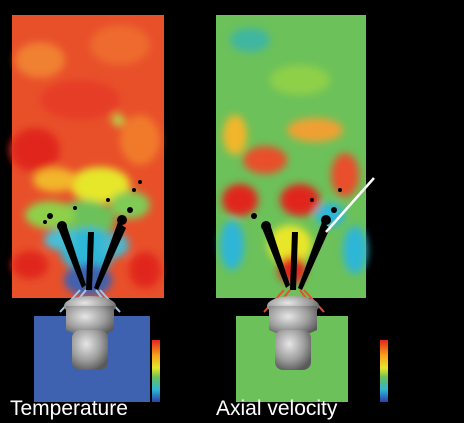 Image resolution: width=464 pixels, height=423 pixels. What do you see at coordinates (293, 333) in the screenshot?
I see `velocity-injector` at bounding box center [293, 333].